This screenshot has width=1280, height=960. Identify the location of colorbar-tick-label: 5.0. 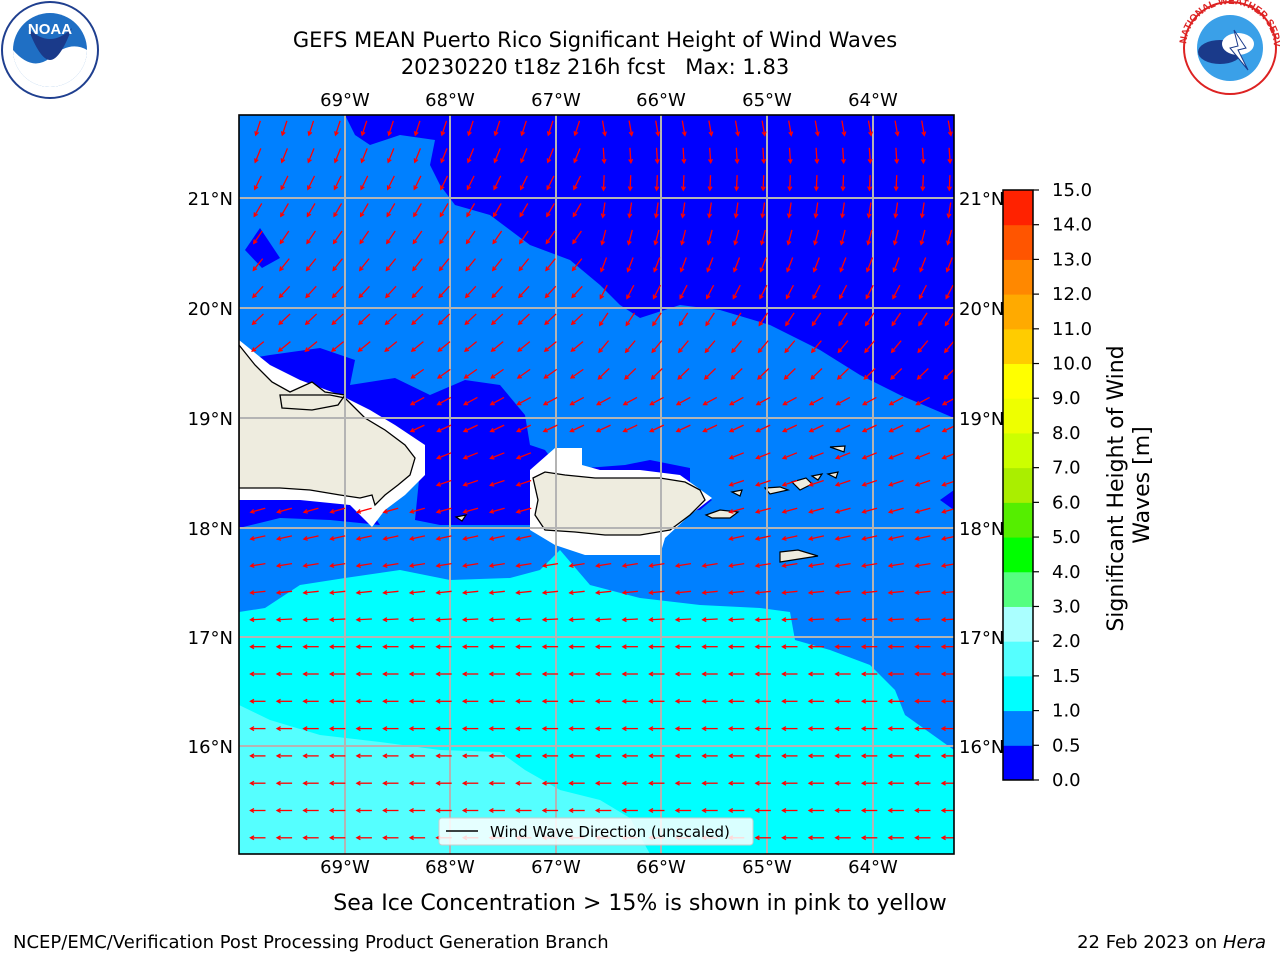
(1066, 537).